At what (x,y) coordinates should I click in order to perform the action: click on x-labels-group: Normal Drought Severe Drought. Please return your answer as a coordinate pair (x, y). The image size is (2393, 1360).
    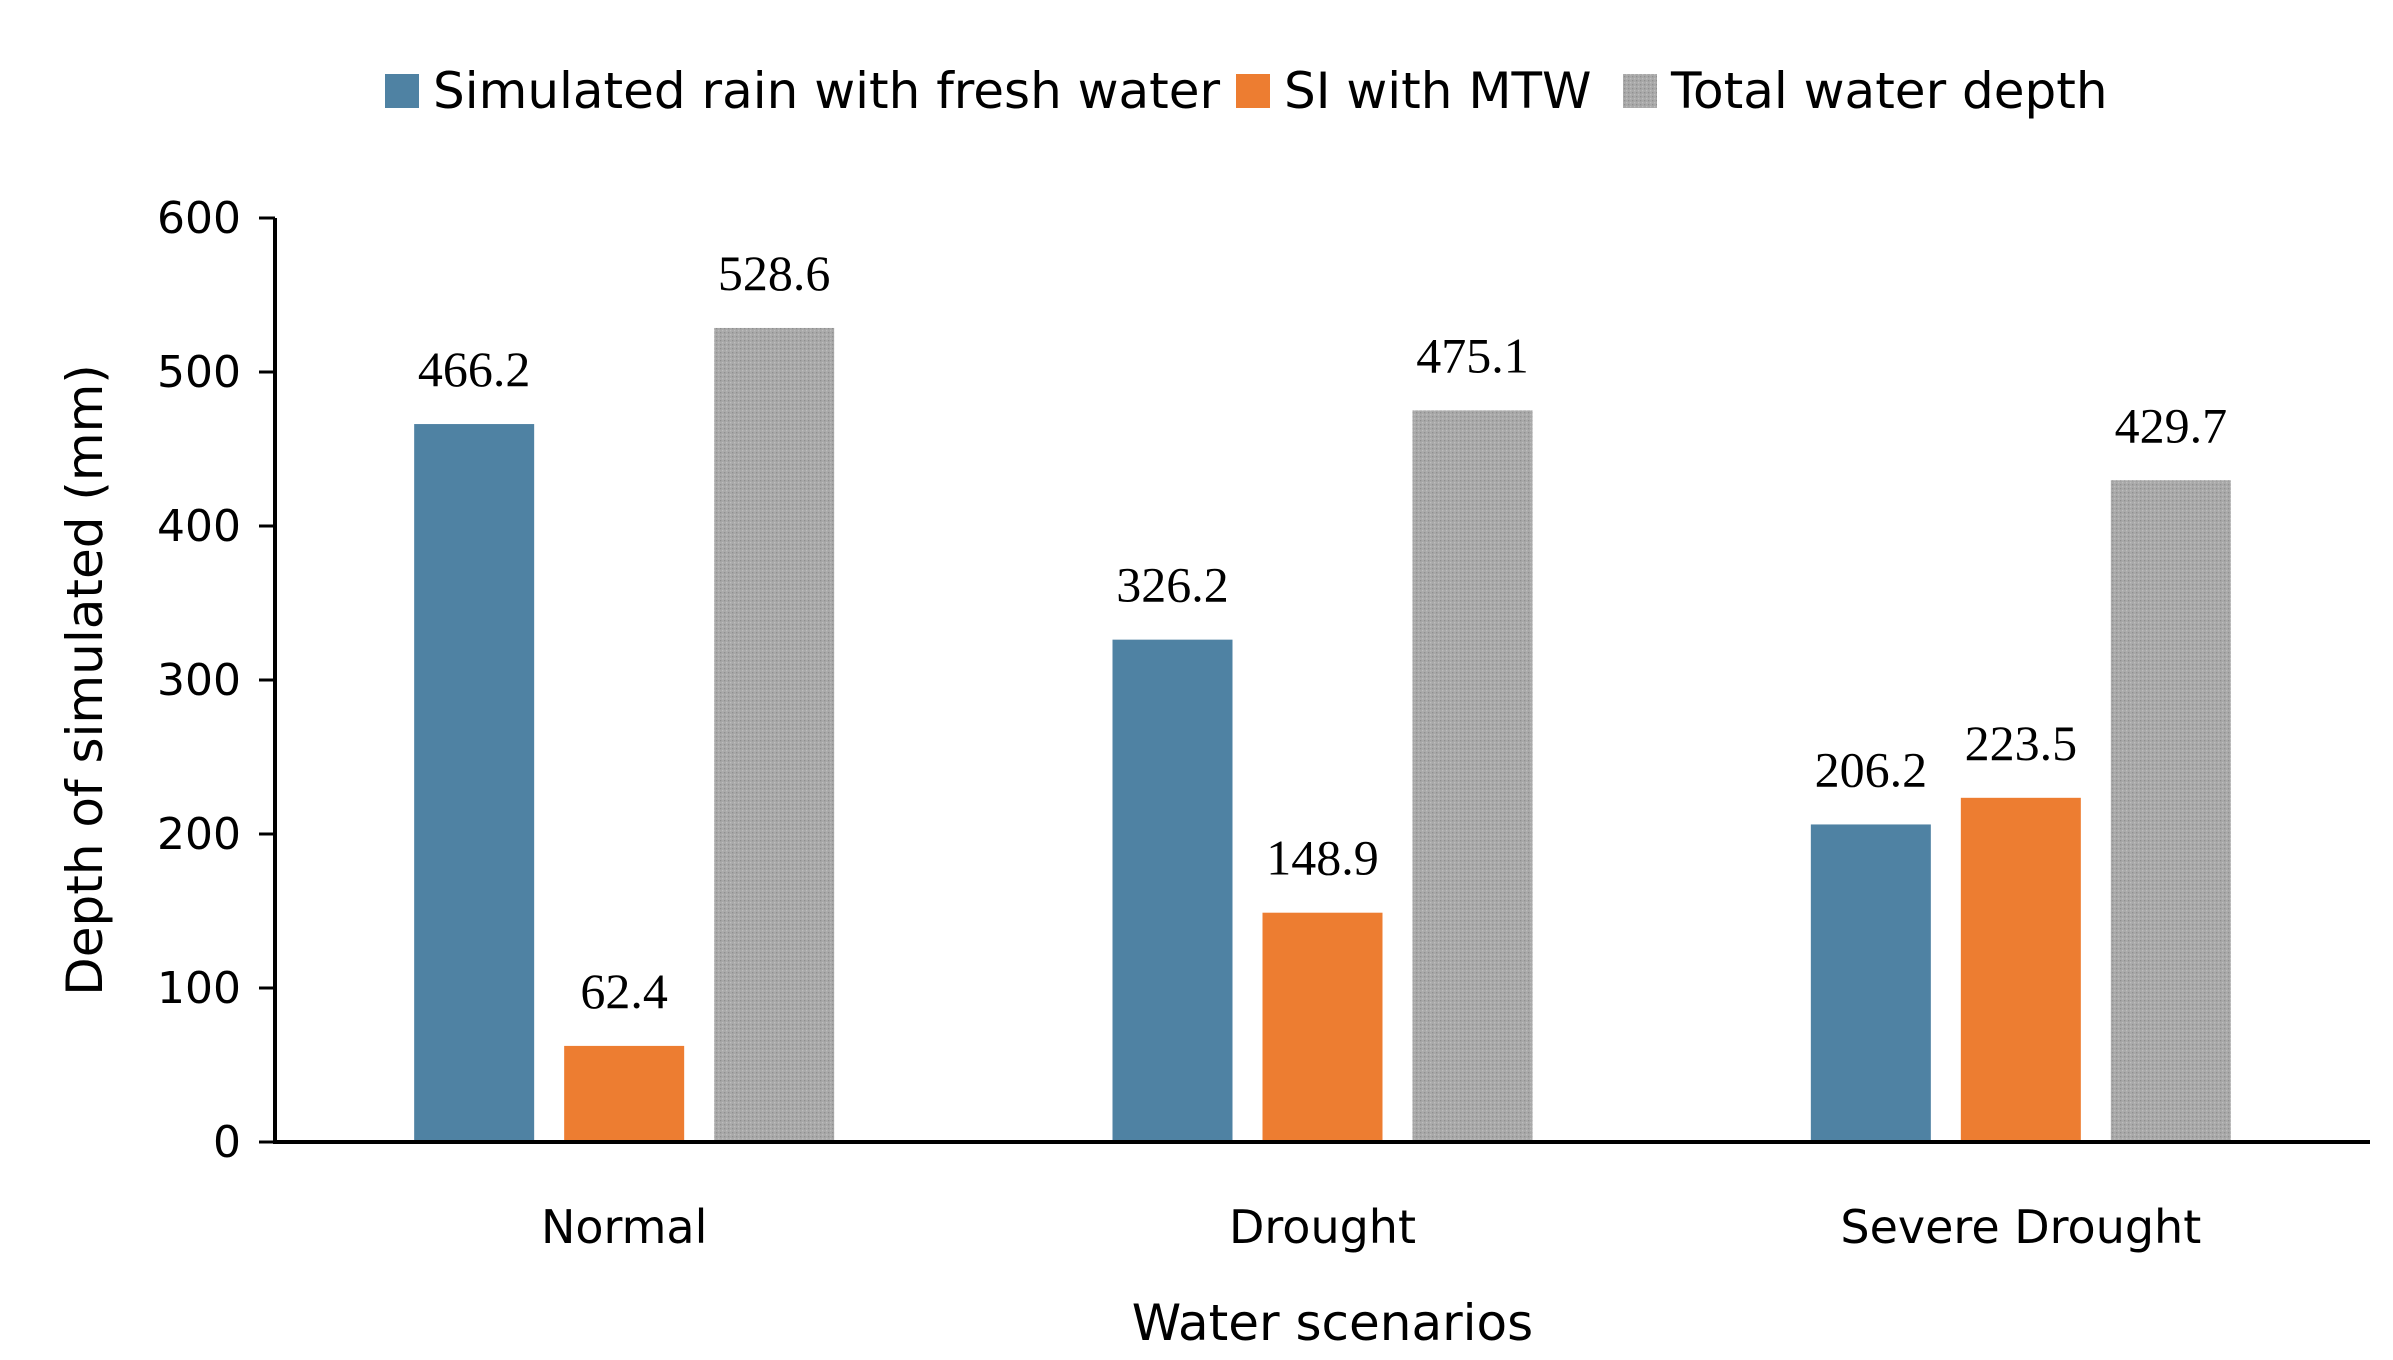
    Looking at the image, I should click on (1371, 1227).